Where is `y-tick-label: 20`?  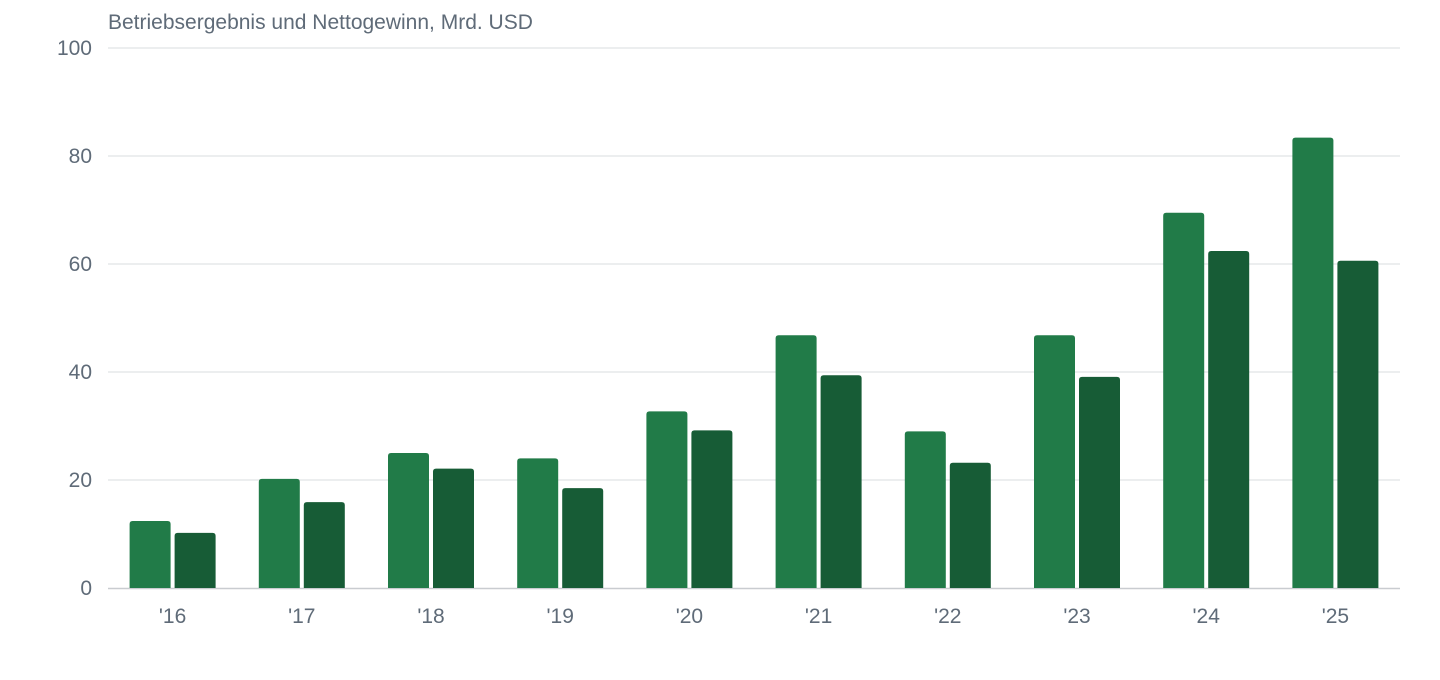
y-tick-label: 20 is located at coordinates (80, 480).